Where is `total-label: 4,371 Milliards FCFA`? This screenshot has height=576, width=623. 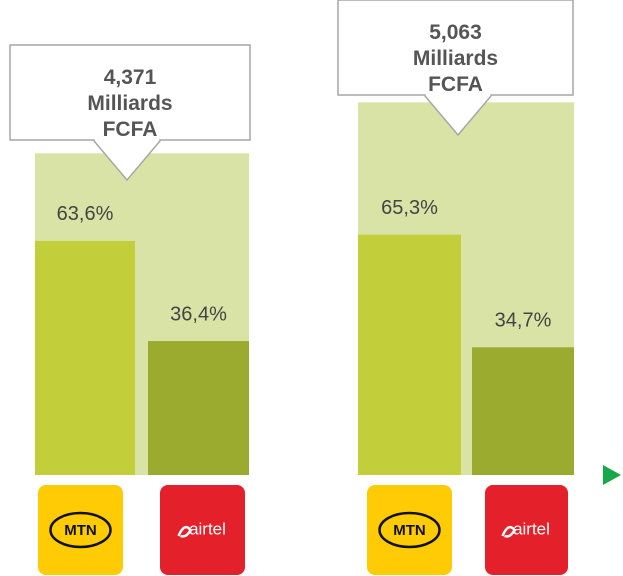 total-label: 4,371 Milliards FCFA is located at coordinates (130, 103).